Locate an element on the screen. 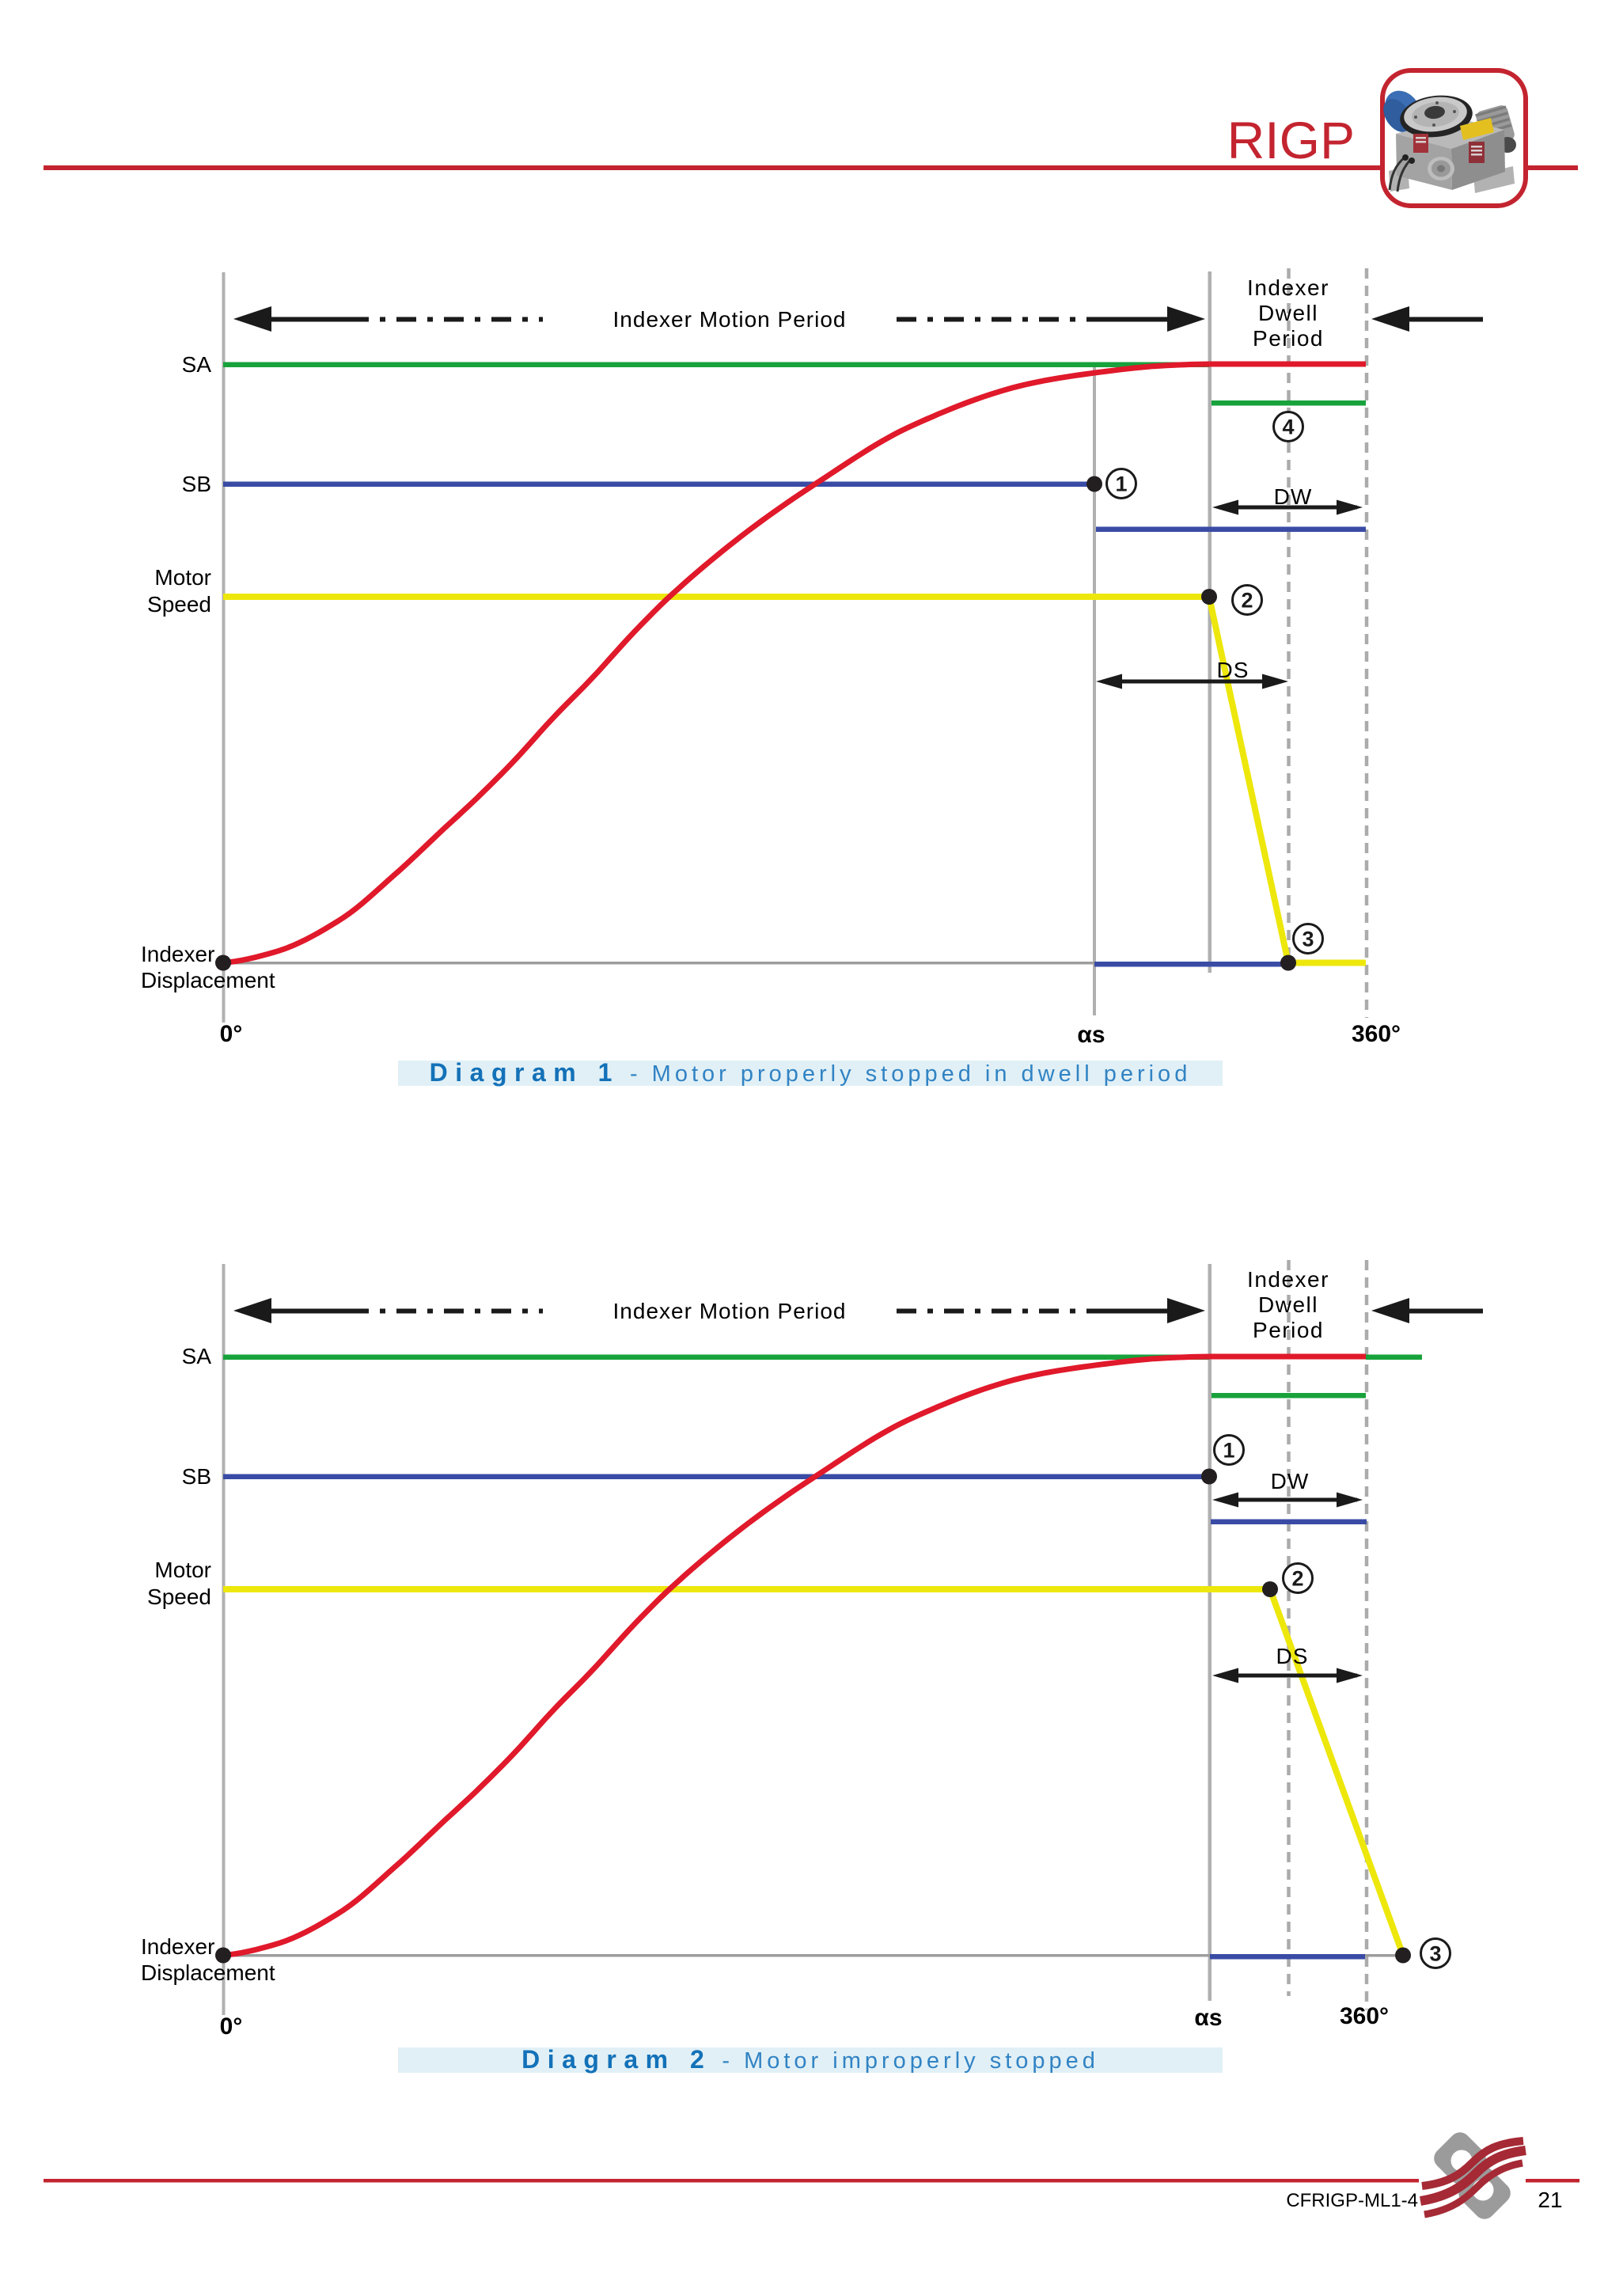  svg-text:Diagram 2 - Motor improperly s: Diagram 2 - Motor improperly stopped is located at coordinates (810, 2059).